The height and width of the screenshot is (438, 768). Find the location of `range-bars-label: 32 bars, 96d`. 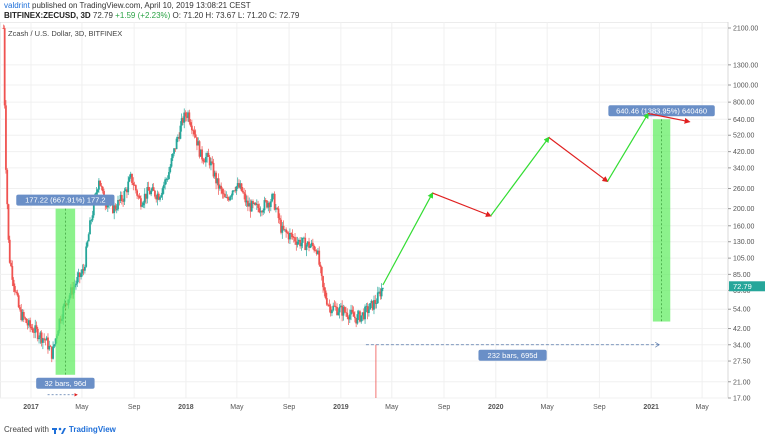

range-bars-label: 32 bars, 96d is located at coordinates (66, 383).